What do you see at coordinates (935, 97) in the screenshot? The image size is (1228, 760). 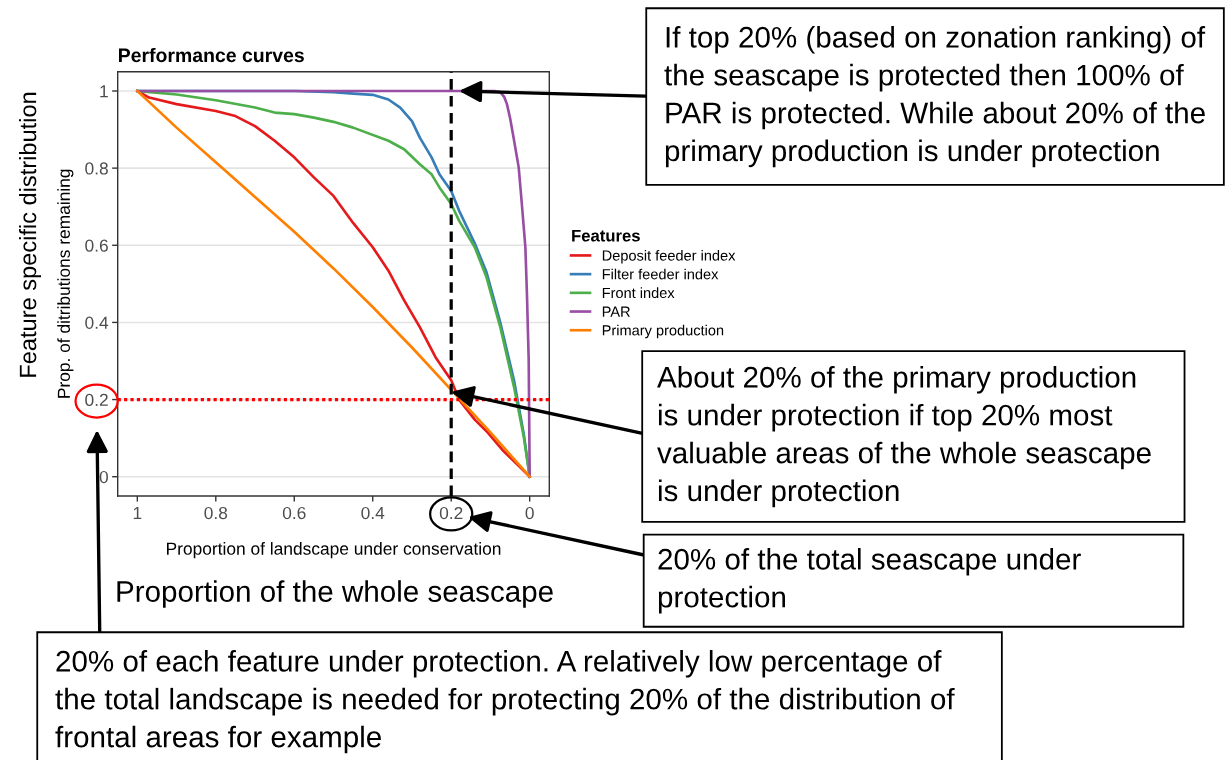 I see `annotation: If top 20% (based on zonation ranking) of the seascape is protected then 100% of PAR is protected. While about 20% of the primary production is under protection` at bounding box center [935, 97].